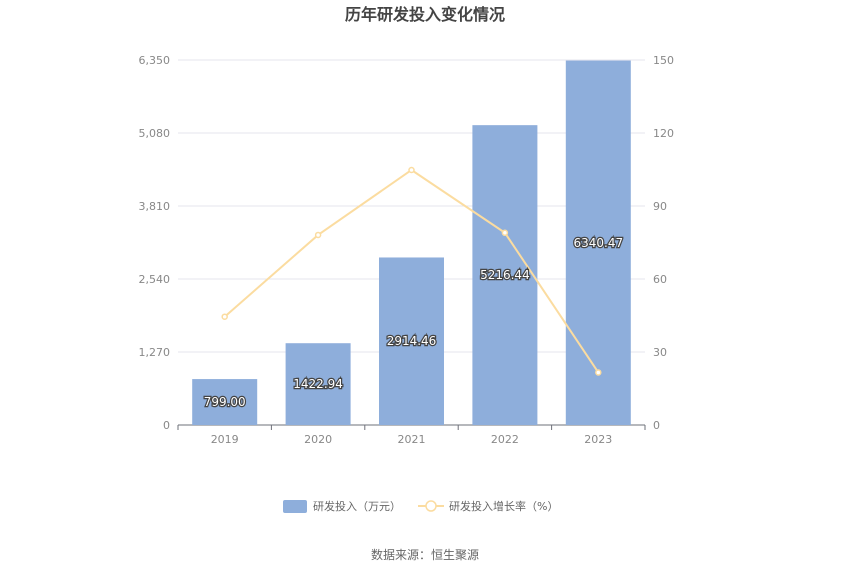 The height and width of the screenshot is (575, 850). I want to click on bar-value-label: 5216.44, so click(505, 275).